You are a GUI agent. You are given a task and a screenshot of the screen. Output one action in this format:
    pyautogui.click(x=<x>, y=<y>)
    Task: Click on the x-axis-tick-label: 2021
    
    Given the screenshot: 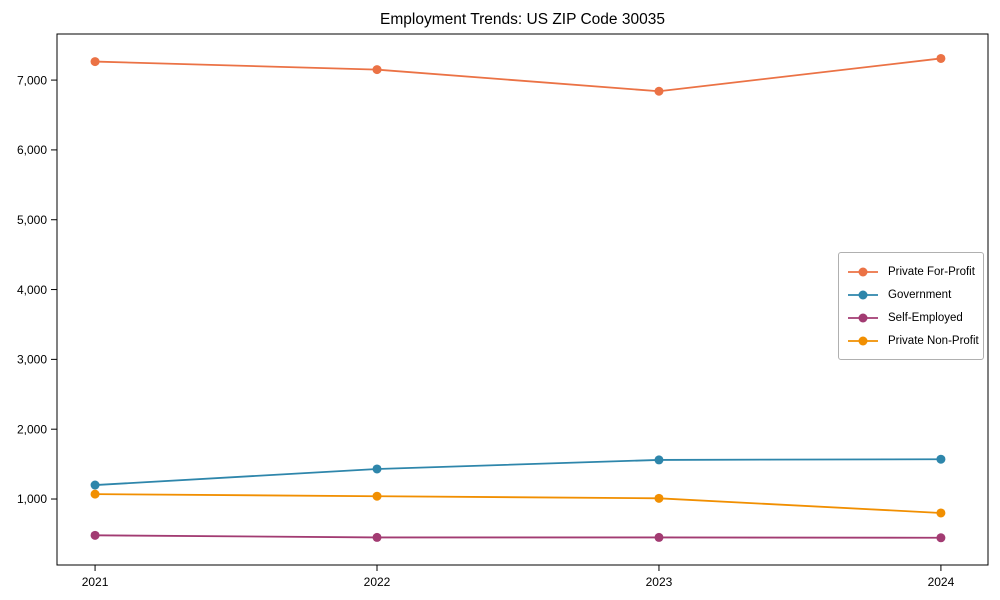 What is the action you would take?
    pyautogui.click(x=95, y=582)
    